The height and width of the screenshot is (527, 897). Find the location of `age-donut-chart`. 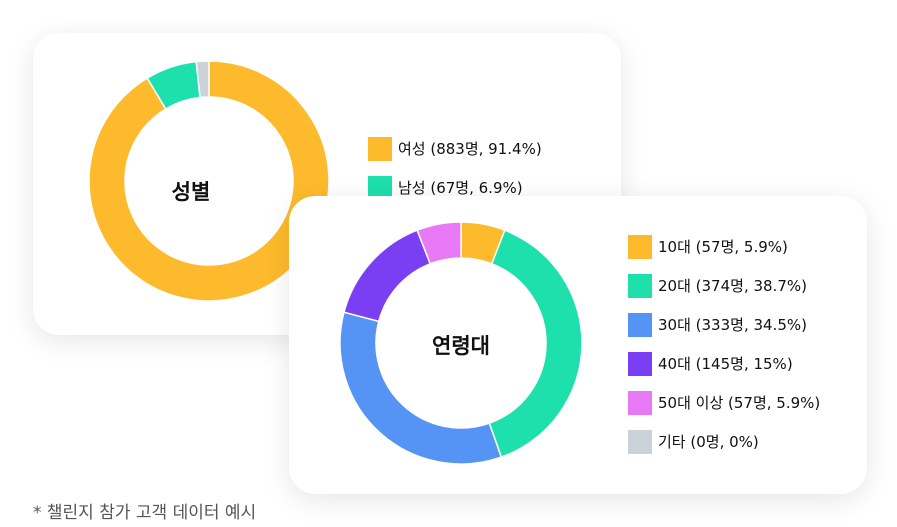

age-donut-chart is located at coordinates (461, 343).